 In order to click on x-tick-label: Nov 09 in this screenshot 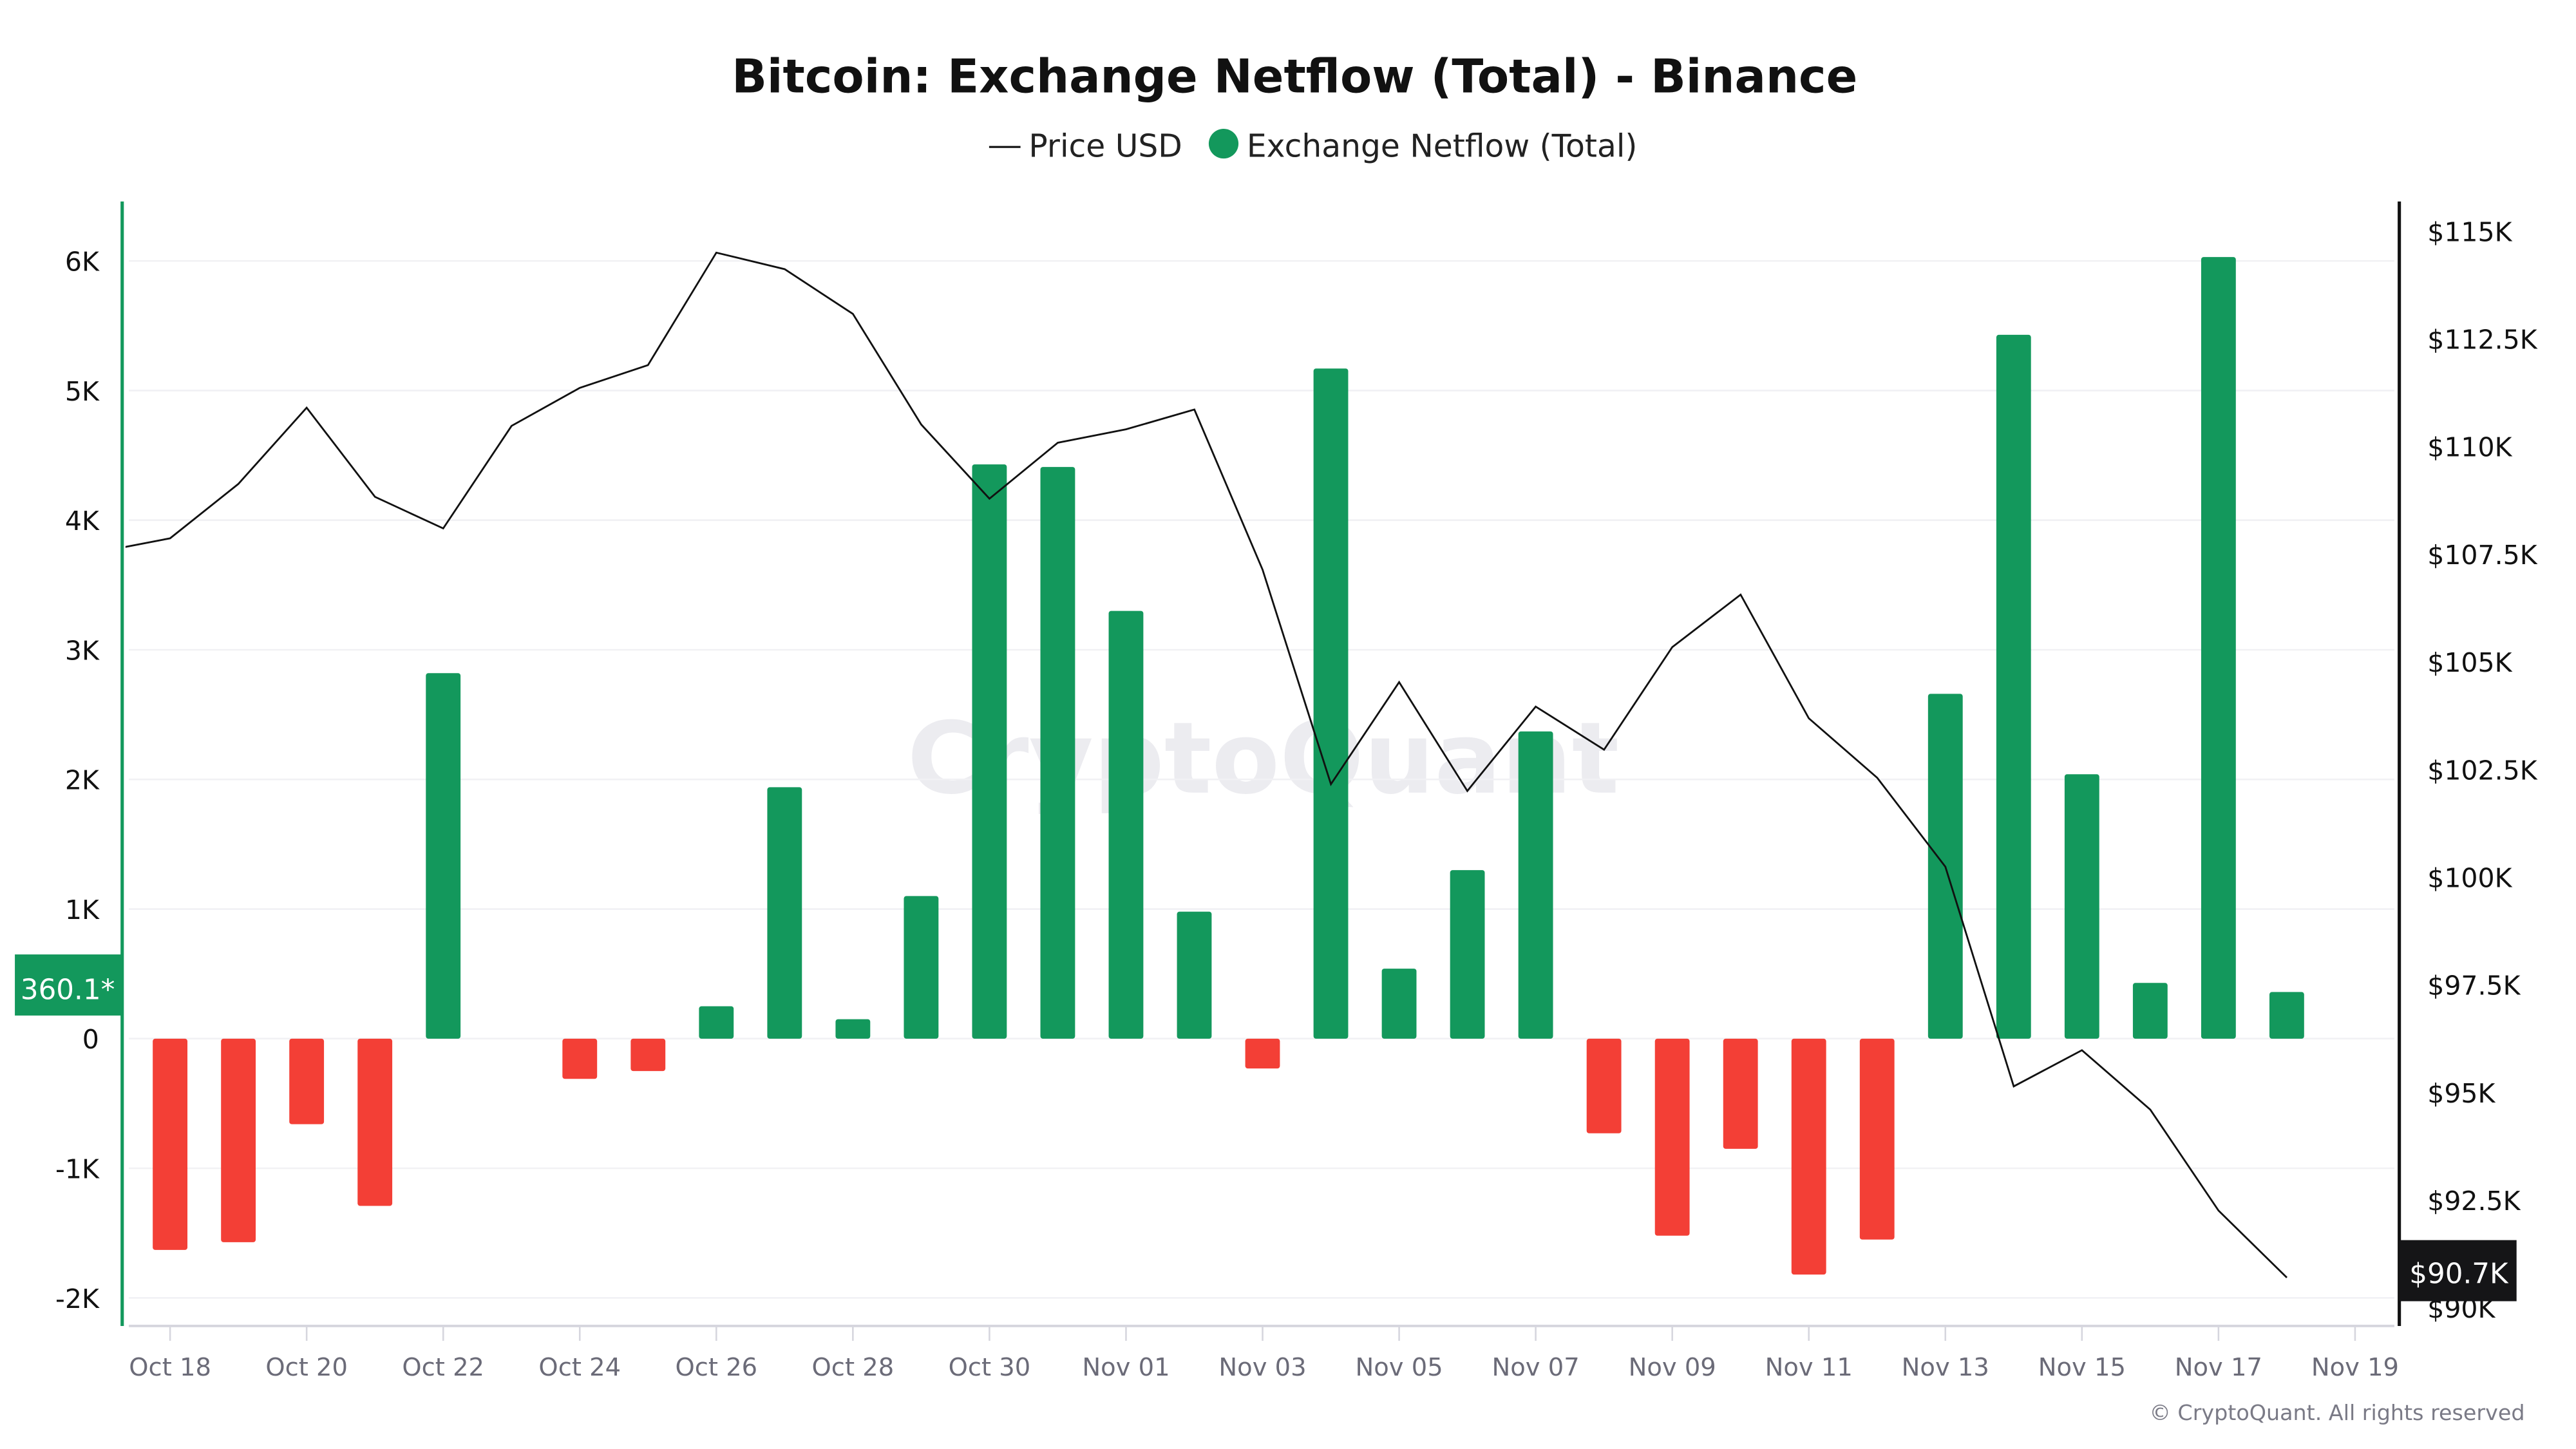, I will do `click(1673, 1368)`.